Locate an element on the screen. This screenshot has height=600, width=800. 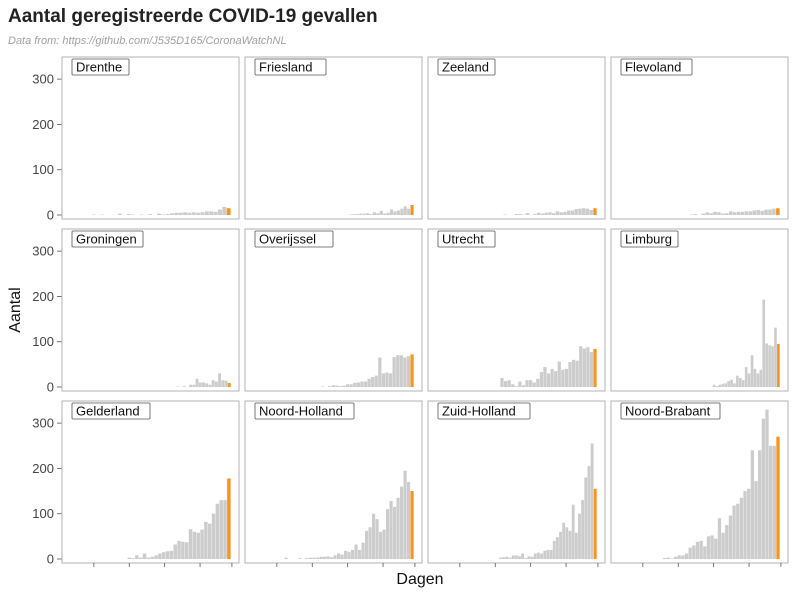
panel-utrecht is located at coordinates (516, 310).